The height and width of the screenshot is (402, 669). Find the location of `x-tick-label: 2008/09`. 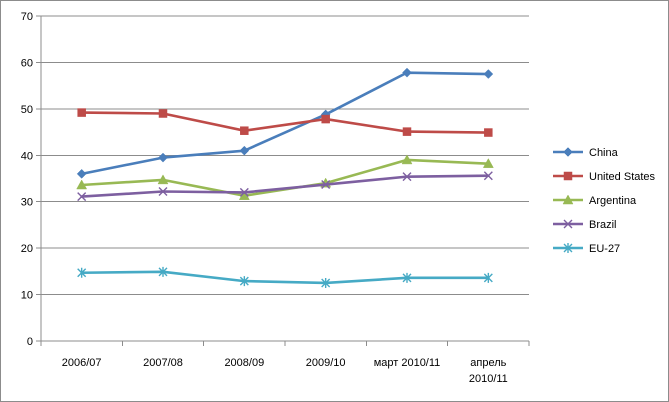

x-tick-label: 2008/09 is located at coordinates (244, 363).